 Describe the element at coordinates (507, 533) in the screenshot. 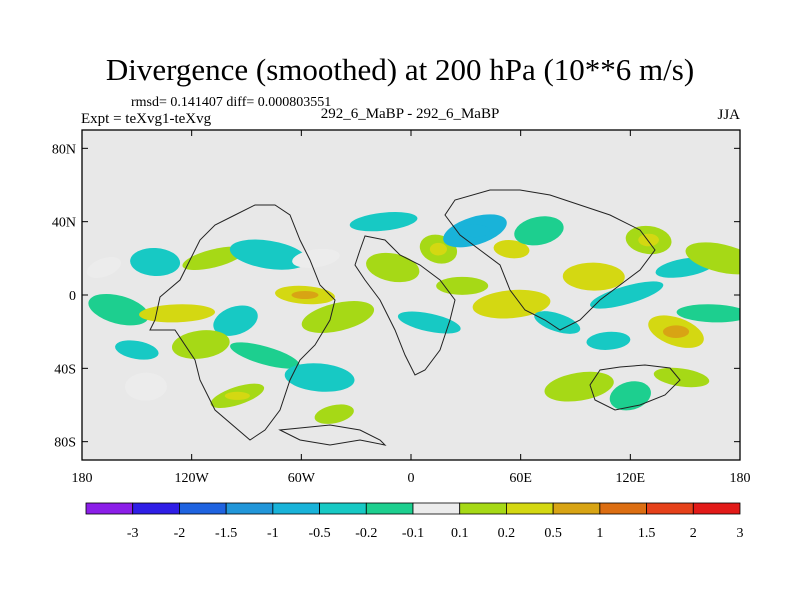

I see `colorbar-label: 0.2` at that location.